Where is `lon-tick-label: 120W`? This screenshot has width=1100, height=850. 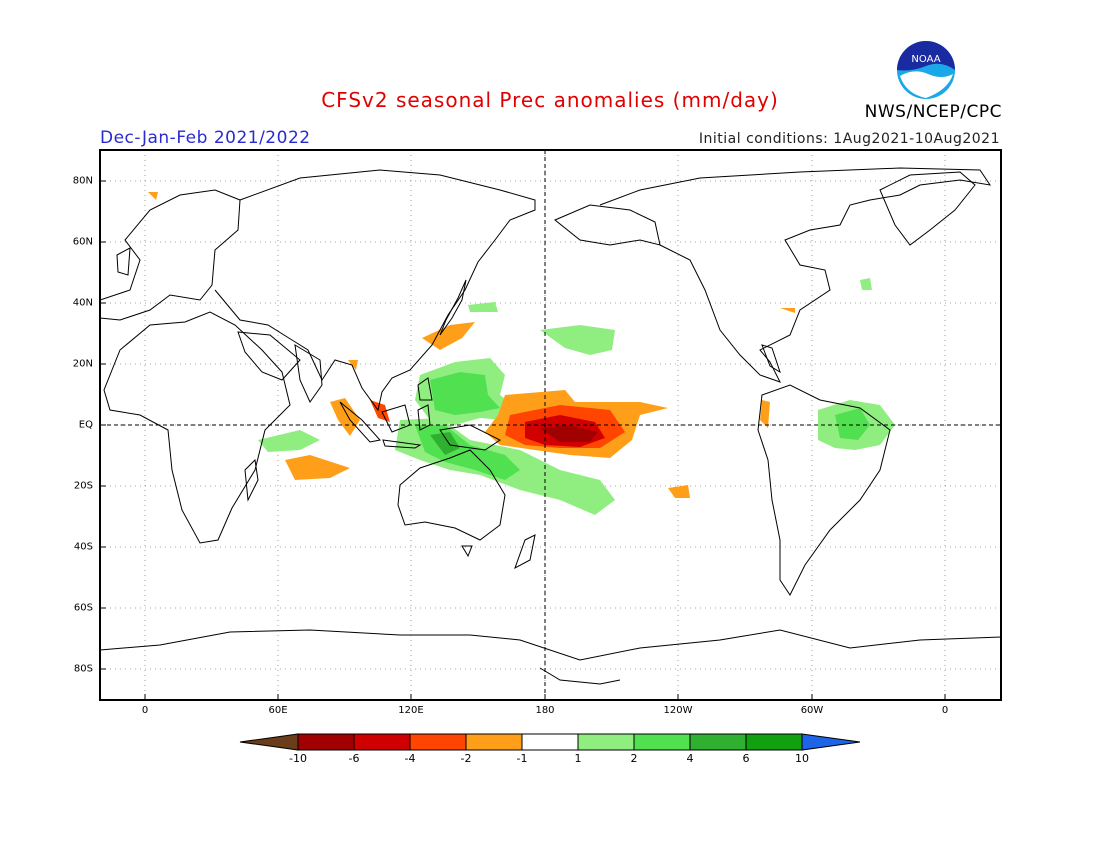
lon-tick-label: 120W is located at coordinates (678, 710).